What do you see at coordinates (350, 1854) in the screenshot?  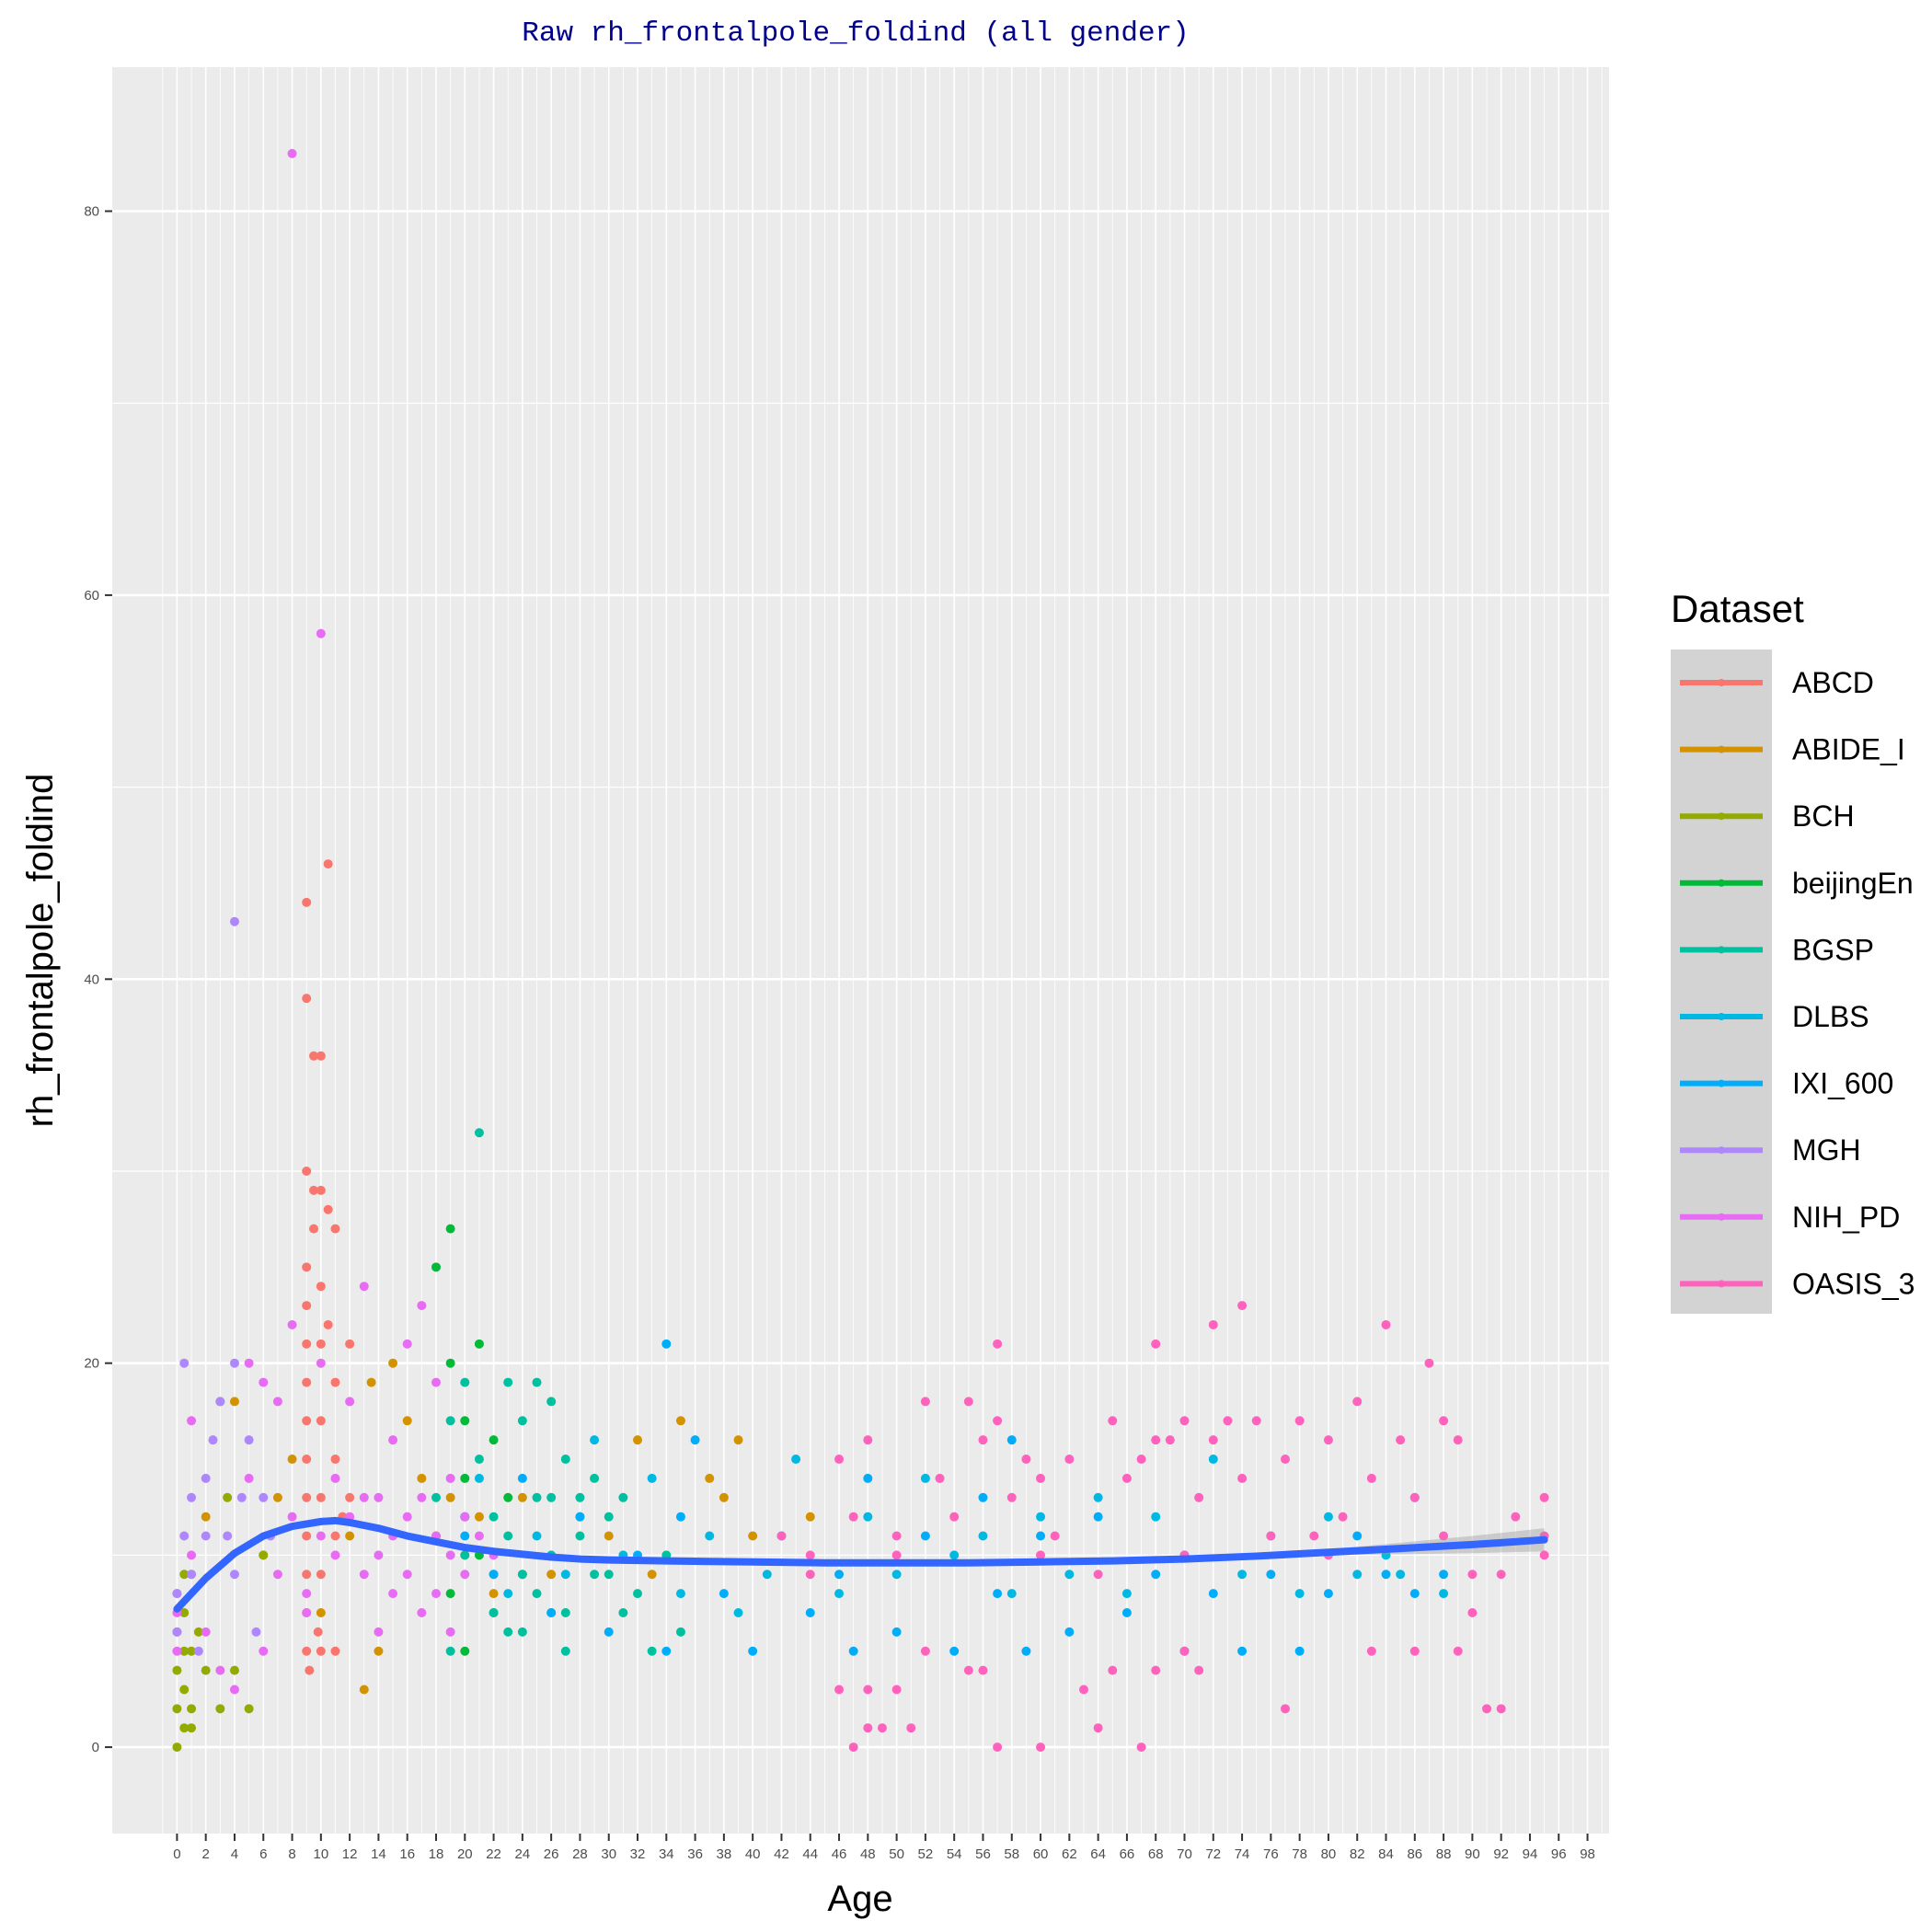 I see `x-tick-label: 12` at bounding box center [350, 1854].